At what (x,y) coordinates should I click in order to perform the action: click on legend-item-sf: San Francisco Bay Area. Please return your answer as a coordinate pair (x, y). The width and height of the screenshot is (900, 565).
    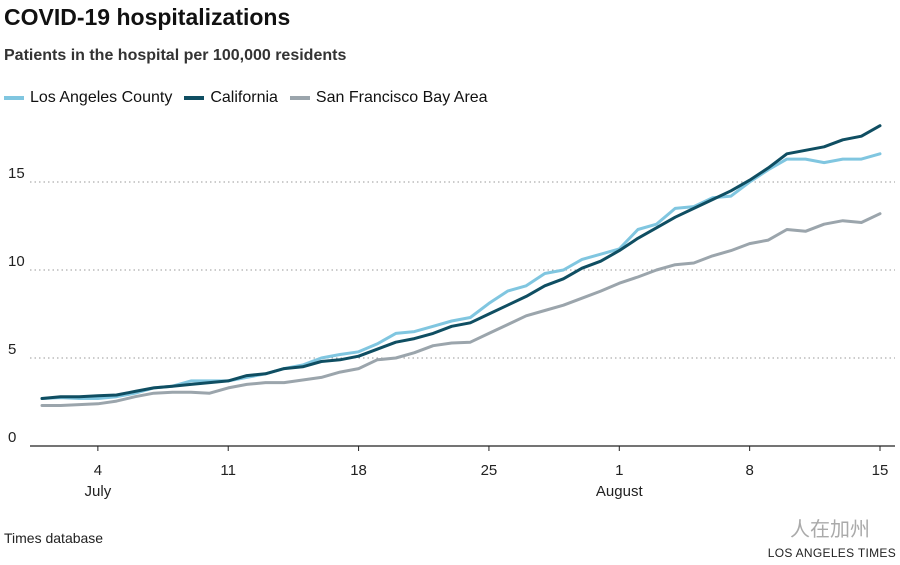
    Looking at the image, I should click on (388, 98).